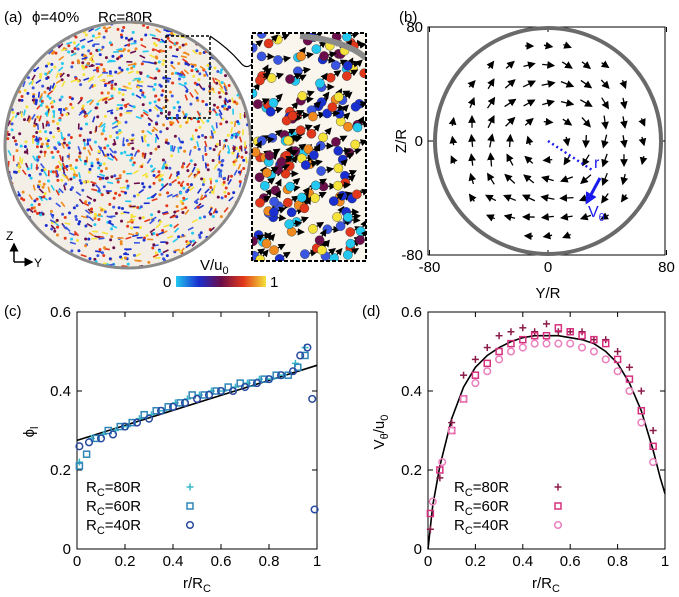 This screenshot has height=597, width=679. Describe the element at coordinates (666, 267) in the screenshot. I see `x-tick-label-b: 80` at that location.